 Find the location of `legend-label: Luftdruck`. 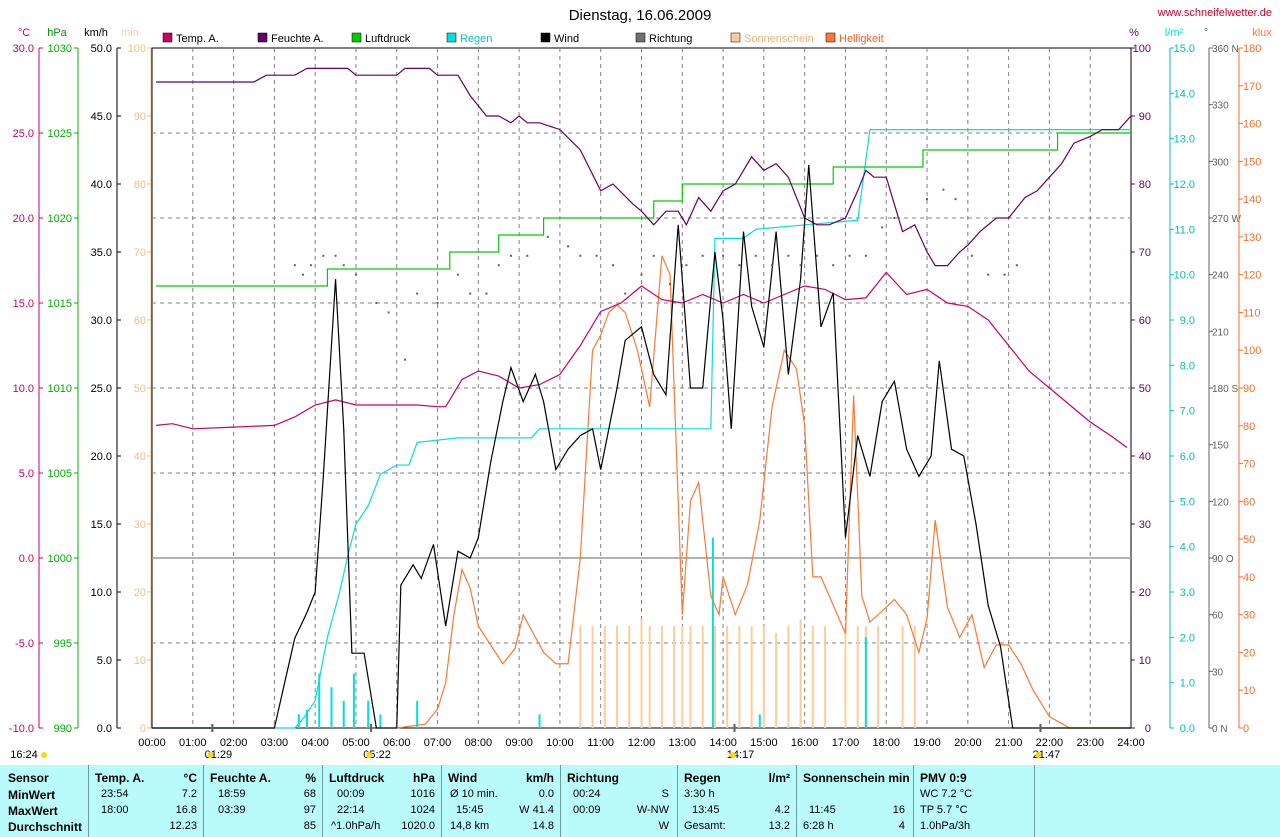

legend-label: Luftdruck is located at coordinates (388, 39).